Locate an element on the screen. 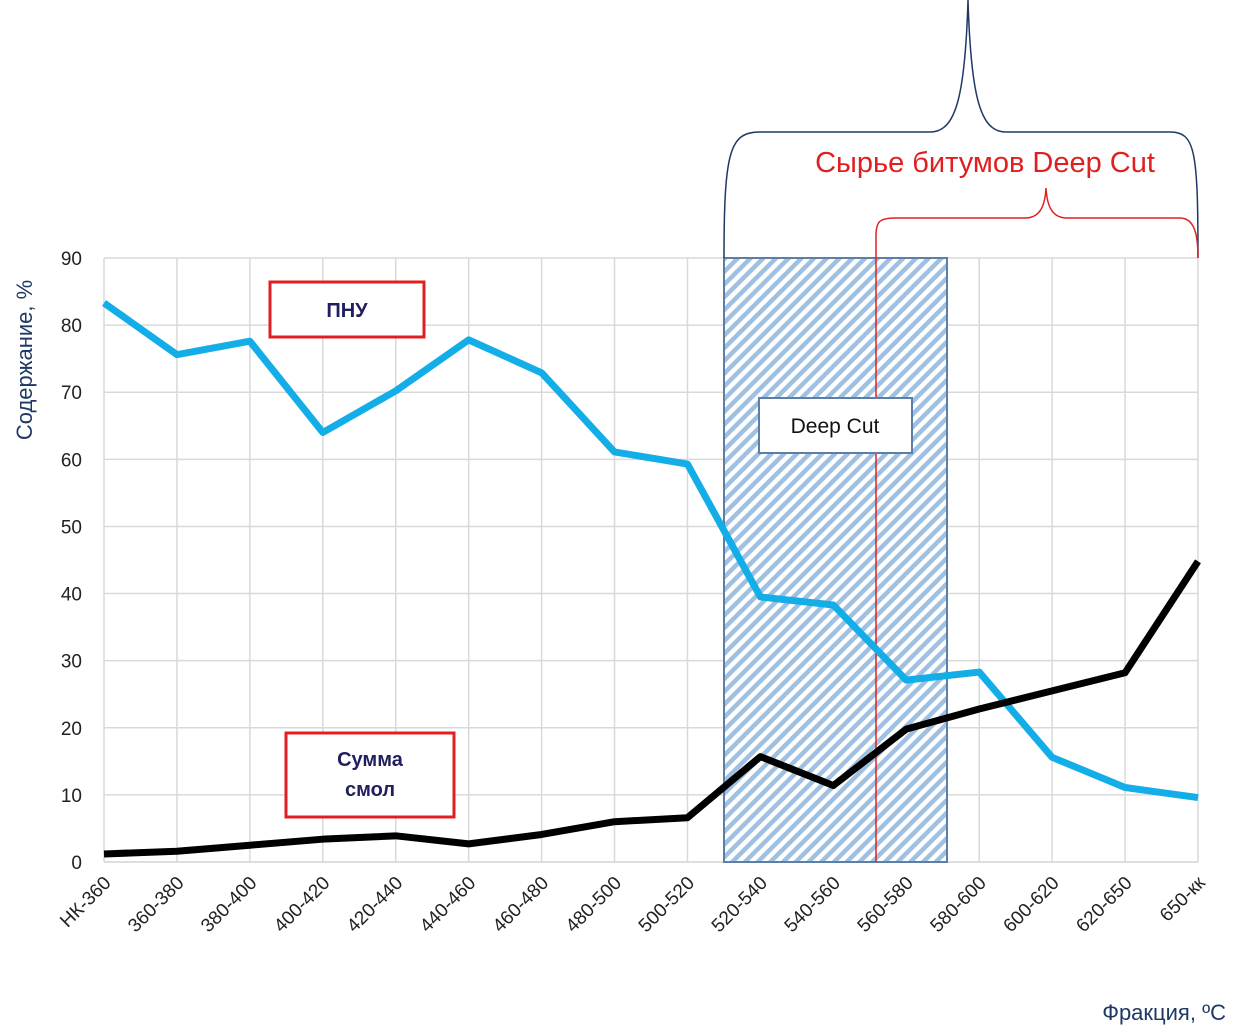 The image size is (1242, 1033). y-tick-label: 20 is located at coordinates (71, 729).